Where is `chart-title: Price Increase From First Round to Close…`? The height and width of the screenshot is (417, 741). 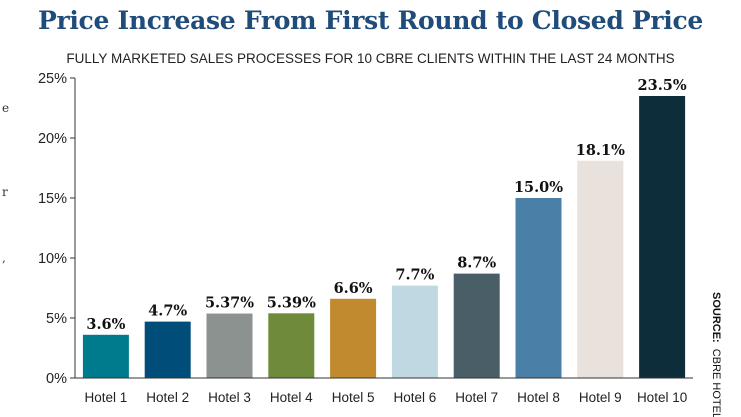 chart-title: Price Increase From First Round to Close… is located at coordinates (370, 20).